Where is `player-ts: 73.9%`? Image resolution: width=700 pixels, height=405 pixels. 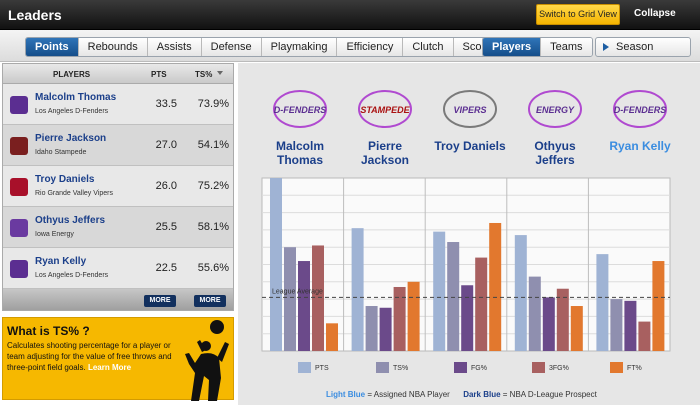 player-ts: 73.9% is located at coordinates (213, 104).